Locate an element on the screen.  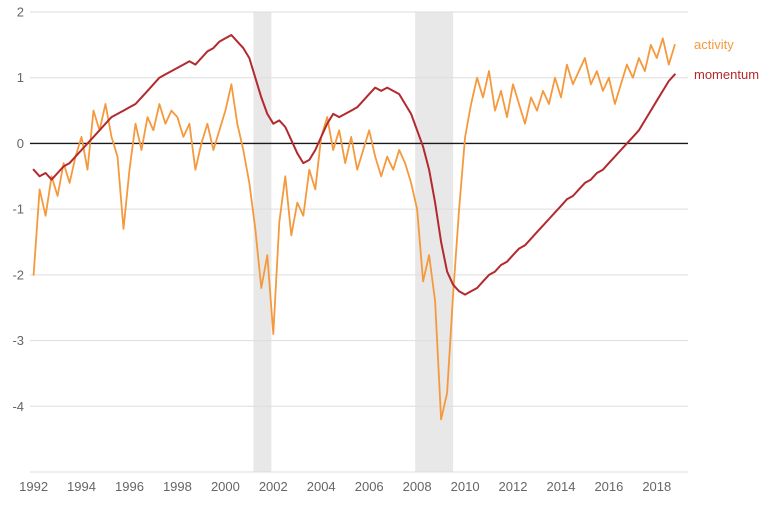
y-tick-label: -4 is located at coordinates (18, 406).